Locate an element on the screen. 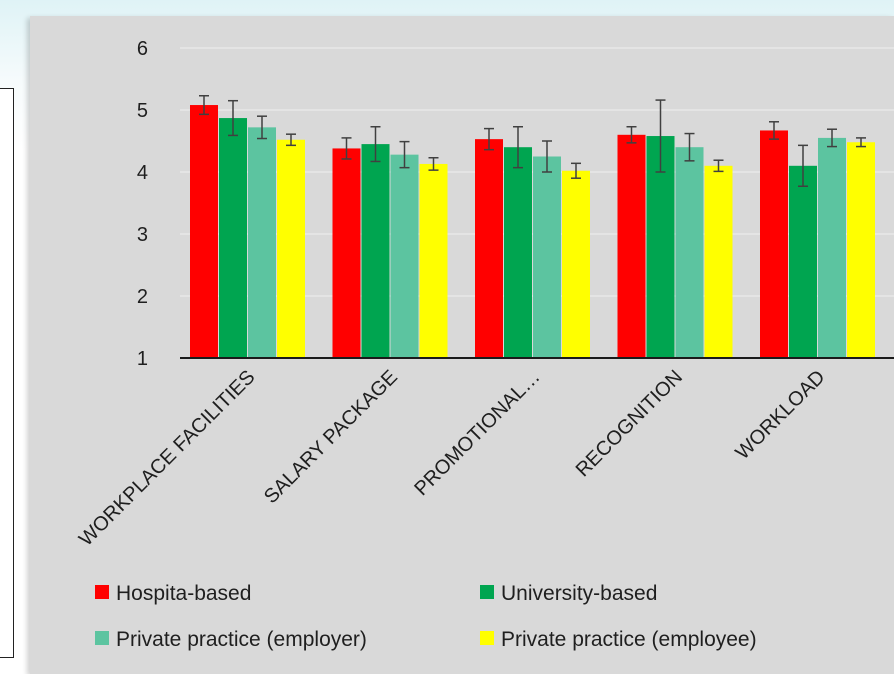 Image resolution: width=894 pixels, height=674 pixels. y-tick-label: 2 is located at coordinates (142, 297).